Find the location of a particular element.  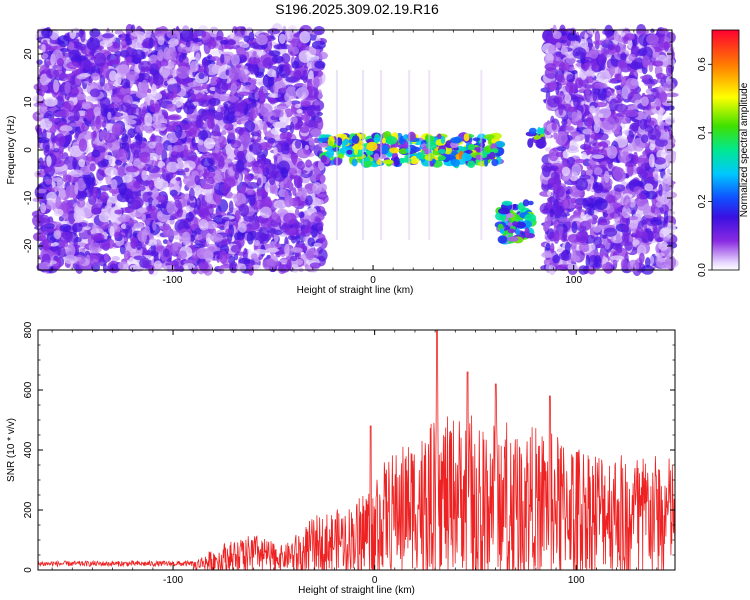

spectrogram-streak is located at coordinates (429, 155).